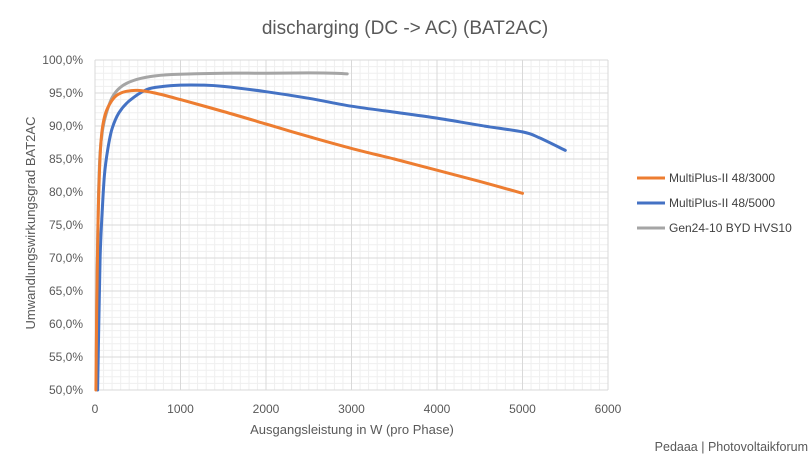 This screenshot has width=810, height=456. Describe the element at coordinates (62, 60) in the screenshot. I see `y-tick-label: 100,0%` at that location.